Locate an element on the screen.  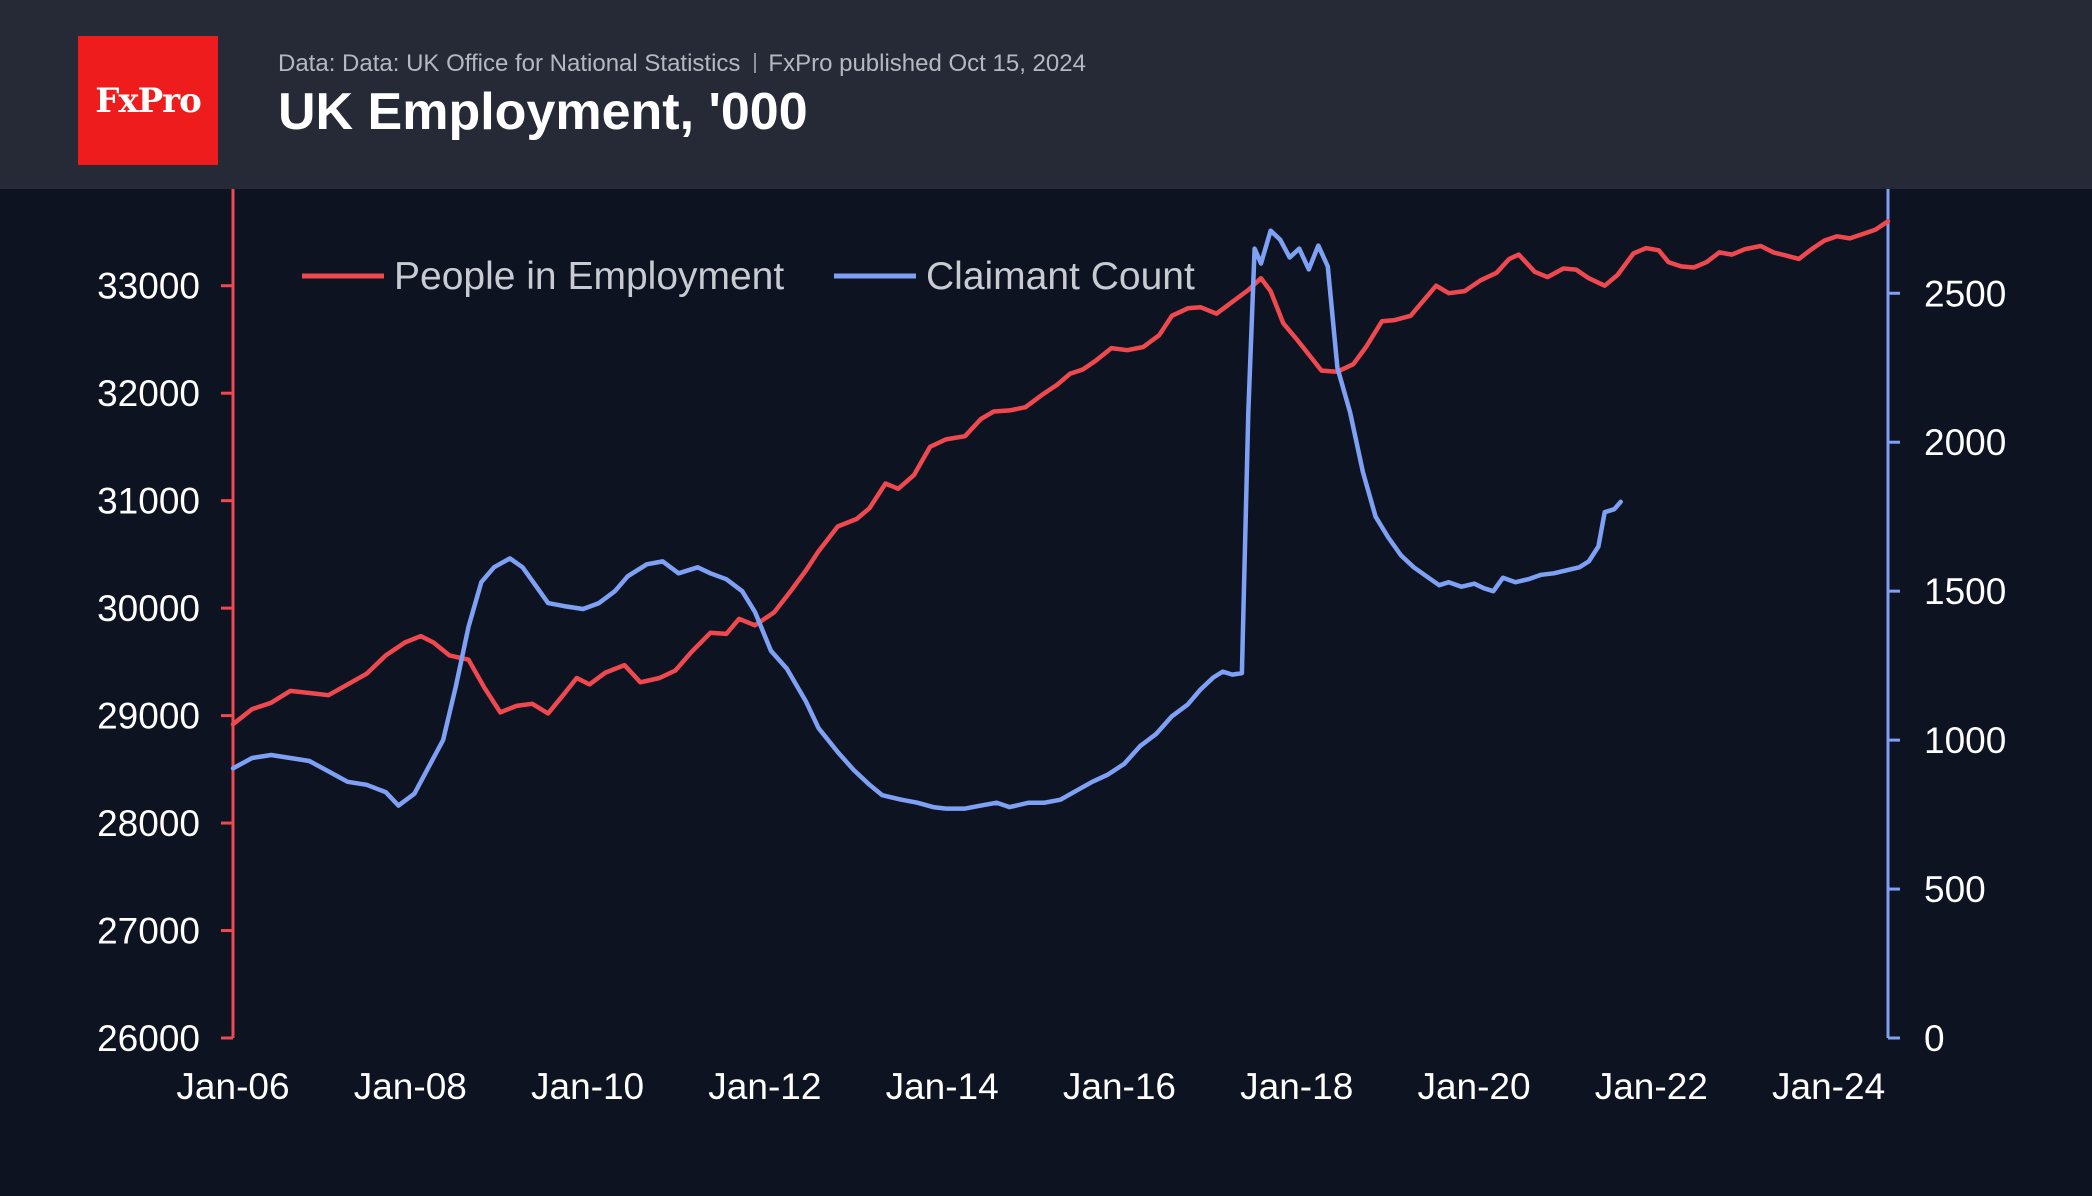
separator is located at coordinates (755, 63).